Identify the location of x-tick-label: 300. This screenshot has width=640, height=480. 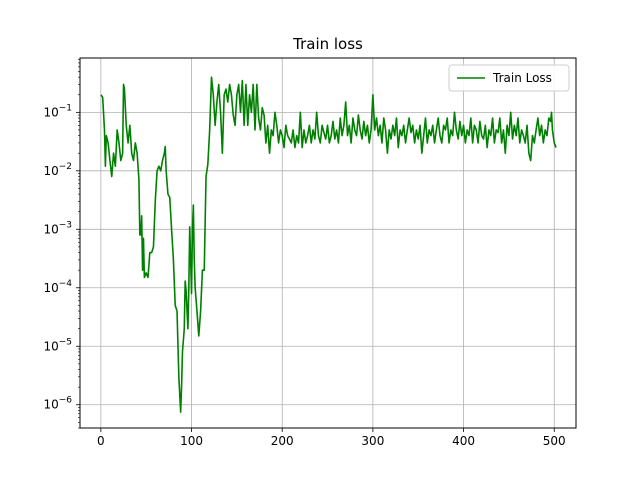
(372, 441).